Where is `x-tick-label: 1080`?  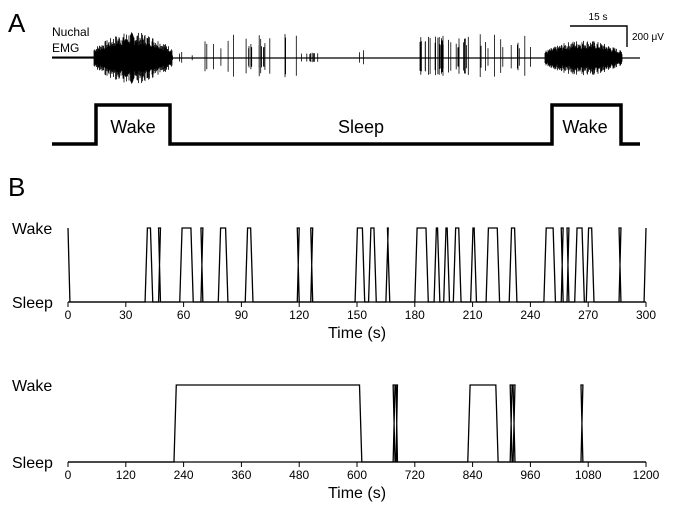 x-tick-label: 1080 is located at coordinates (588, 475).